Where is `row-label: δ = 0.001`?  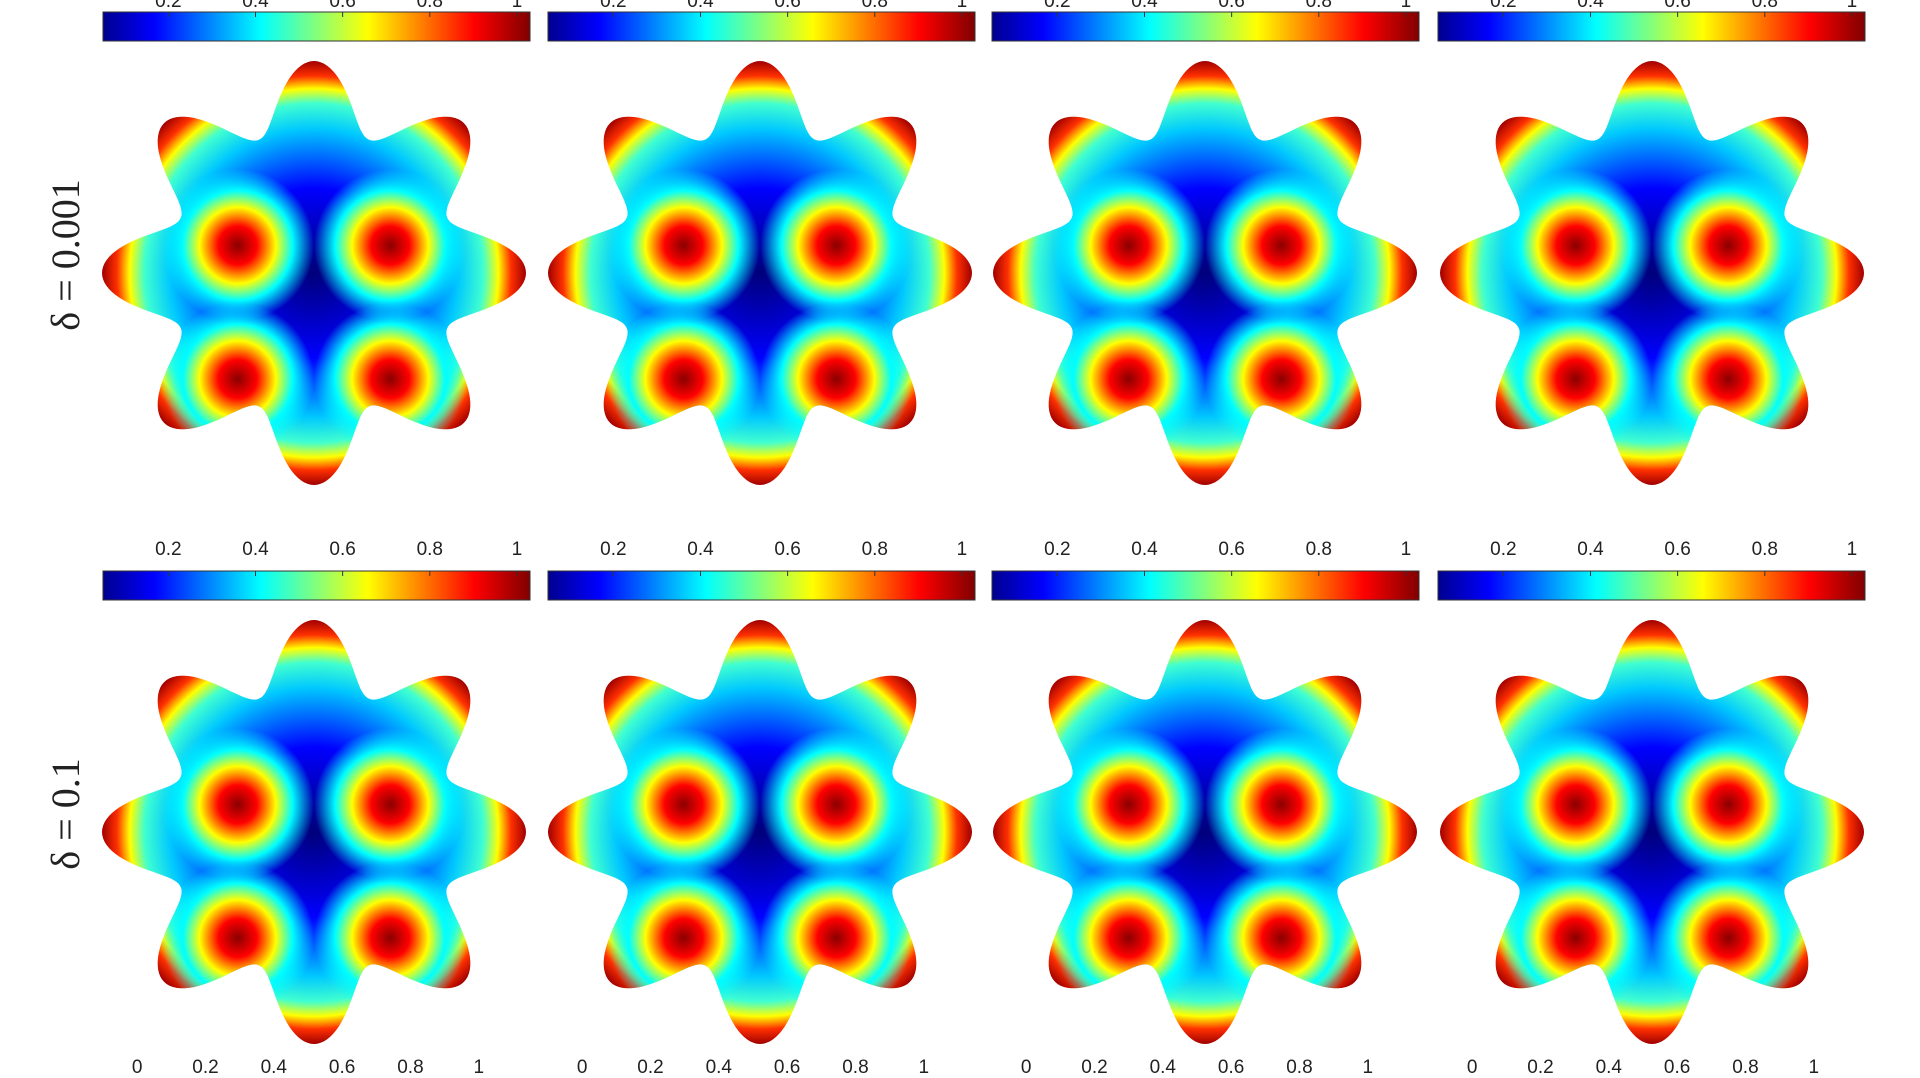 row-label: δ = 0.001 is located at coordinates (65, 254).